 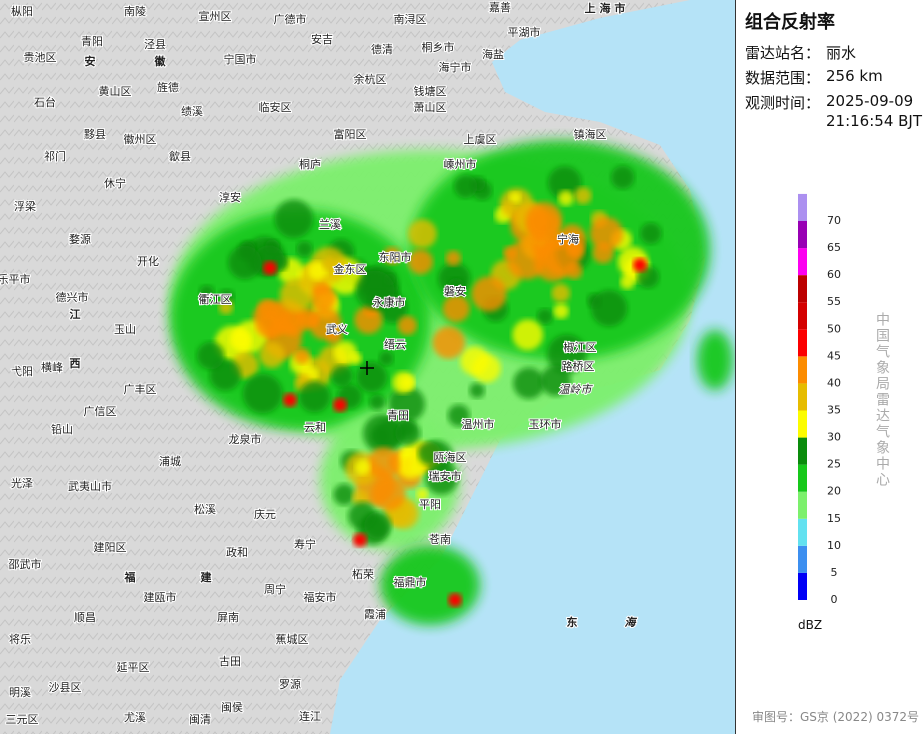 What do you see at coordinates (395, 257) in the screenshot?
I see `place-label: 东阳市` at bounding box center [395, 257].